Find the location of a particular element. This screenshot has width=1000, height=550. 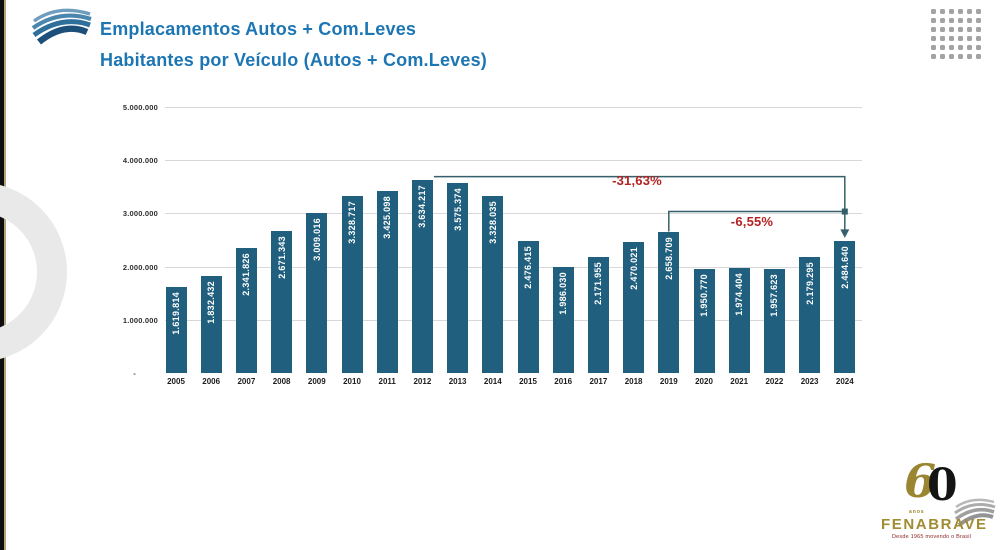

bar-2020: 1.950.770 is located at coordinates (704, 321).